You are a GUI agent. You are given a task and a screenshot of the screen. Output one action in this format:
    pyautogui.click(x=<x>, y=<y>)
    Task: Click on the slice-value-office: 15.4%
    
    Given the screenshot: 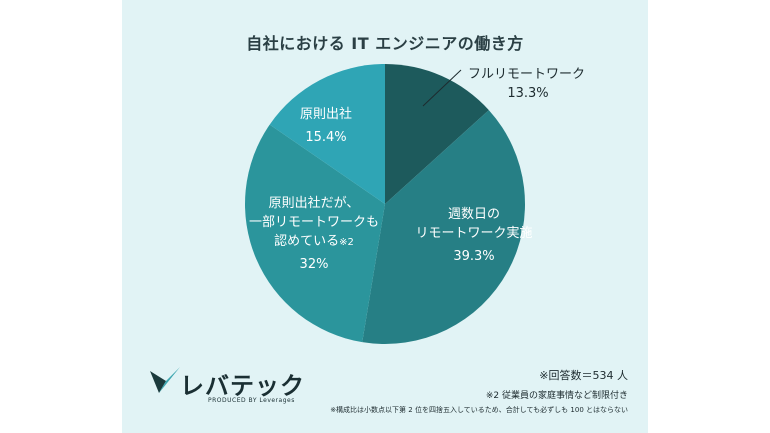 What is the action you would take?
    pyautogui.click(x=326, y=137)
    